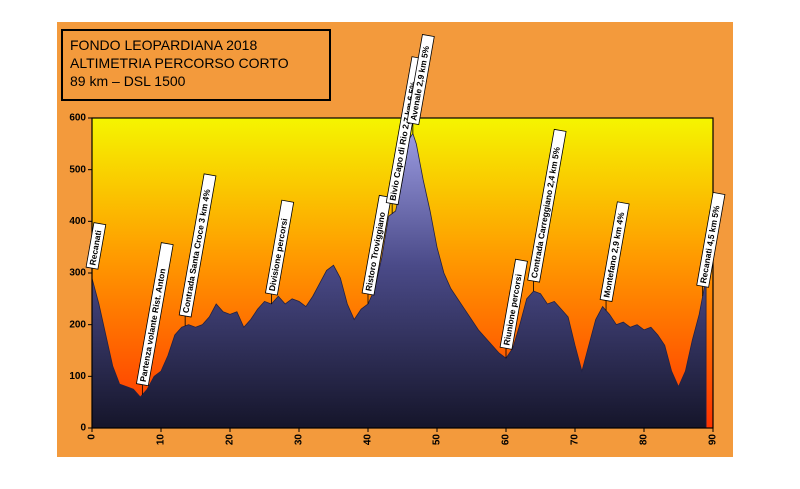 This screenshot has width=800, height=489. Describe the element at coordinates (77, 221) in the screenshot. I see `y-tick-label: 400` at that location.